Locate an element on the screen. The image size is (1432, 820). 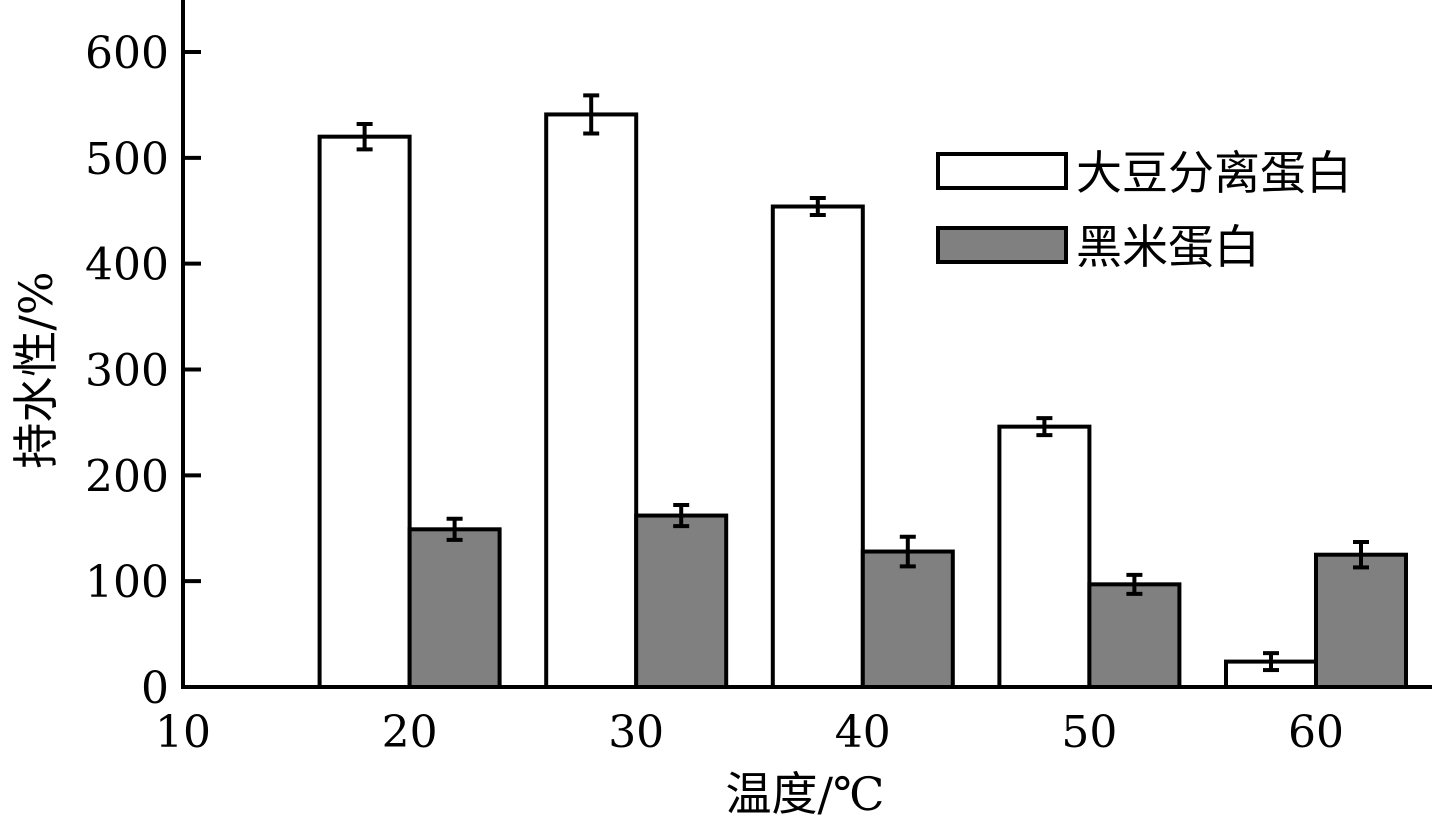
y-axis-title: 持水性/% is located at coordinates (36, 369).